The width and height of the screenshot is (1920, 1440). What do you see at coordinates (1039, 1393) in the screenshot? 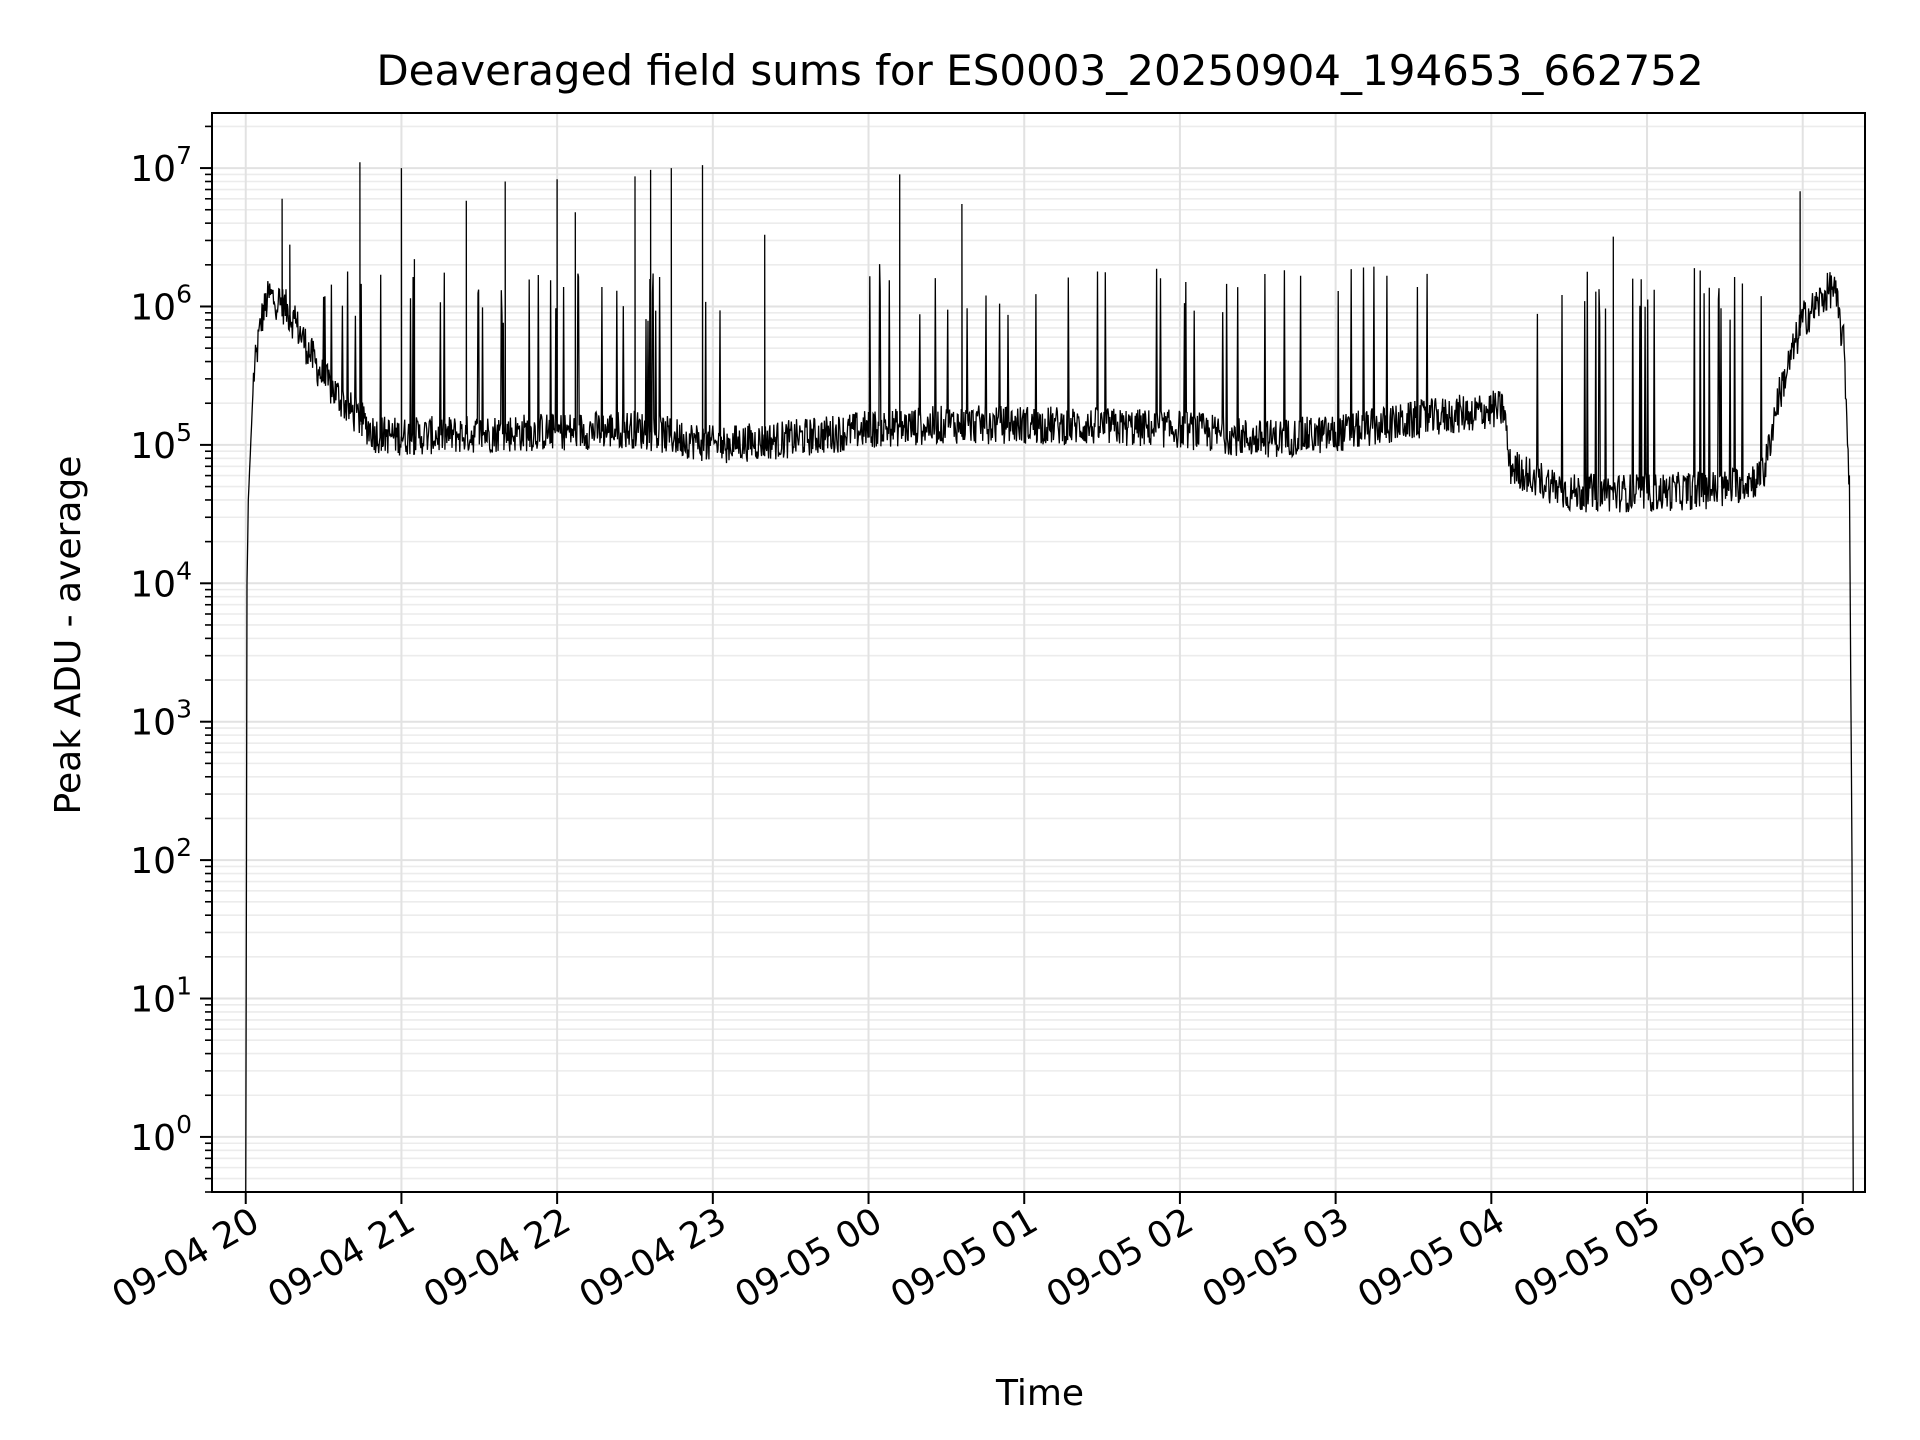
I see `x-axis-label: Time` at bounding box center [1039, 1393].